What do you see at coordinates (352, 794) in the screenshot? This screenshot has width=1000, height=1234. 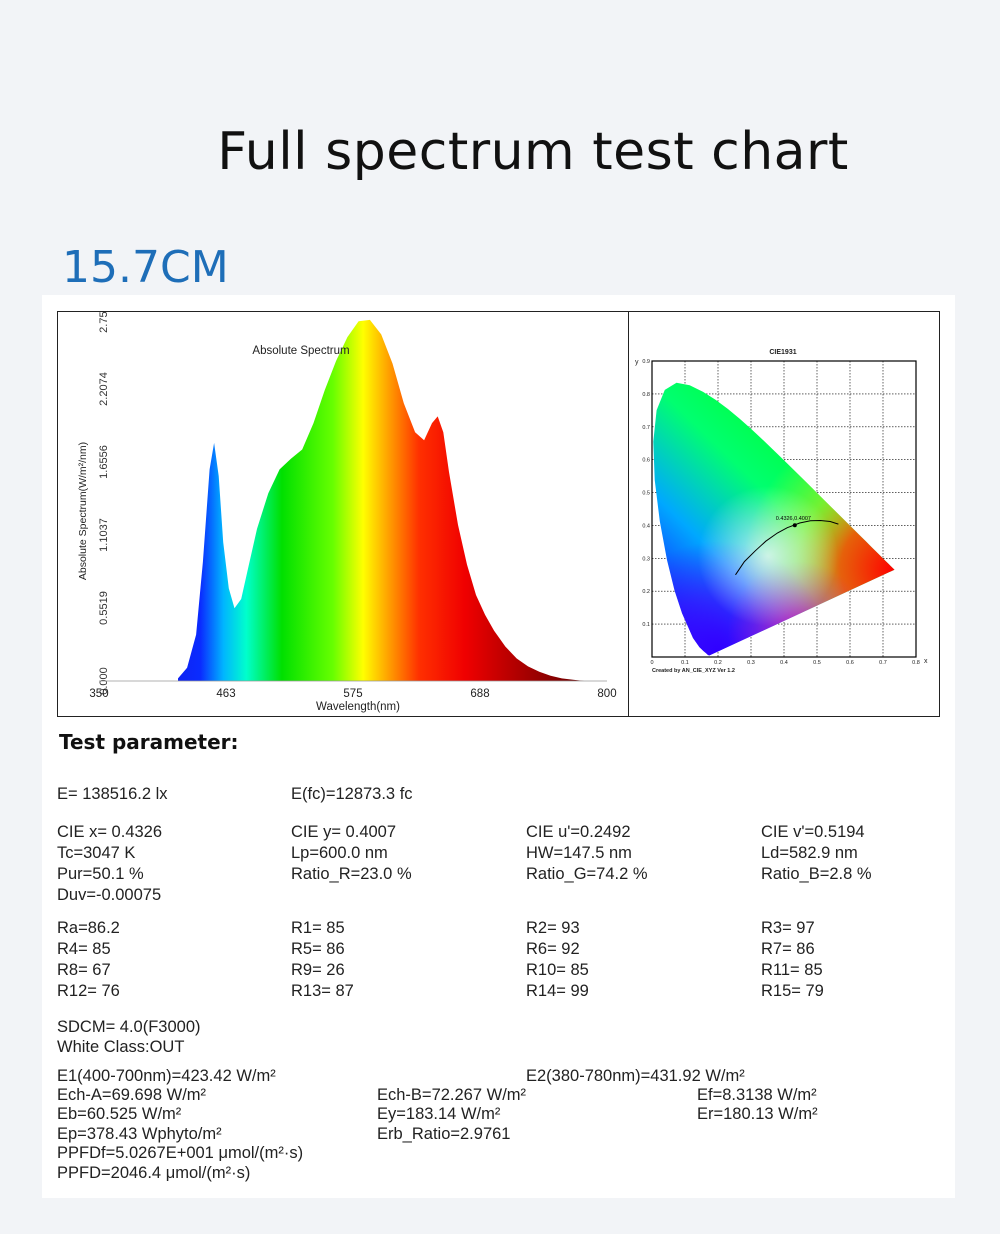 I see `param-illuminance-fc: E(fc)=12873.3 fc` at bounding box center [352, 794].